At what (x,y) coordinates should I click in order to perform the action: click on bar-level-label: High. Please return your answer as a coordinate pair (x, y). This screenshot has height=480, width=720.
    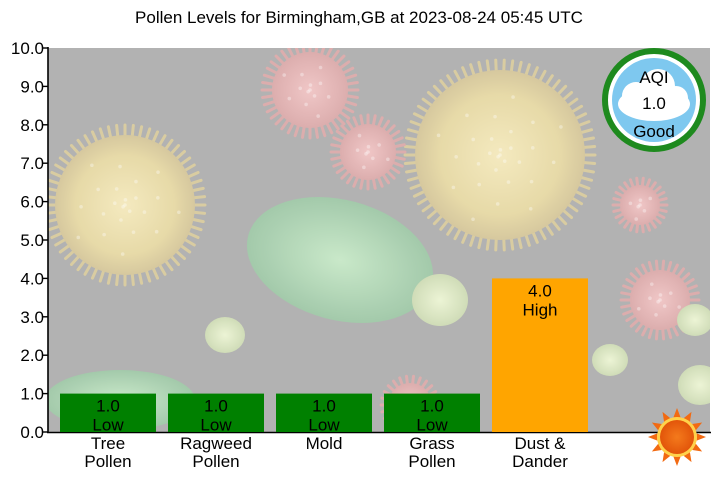
    Looking at the image, I should click on (540, 309).